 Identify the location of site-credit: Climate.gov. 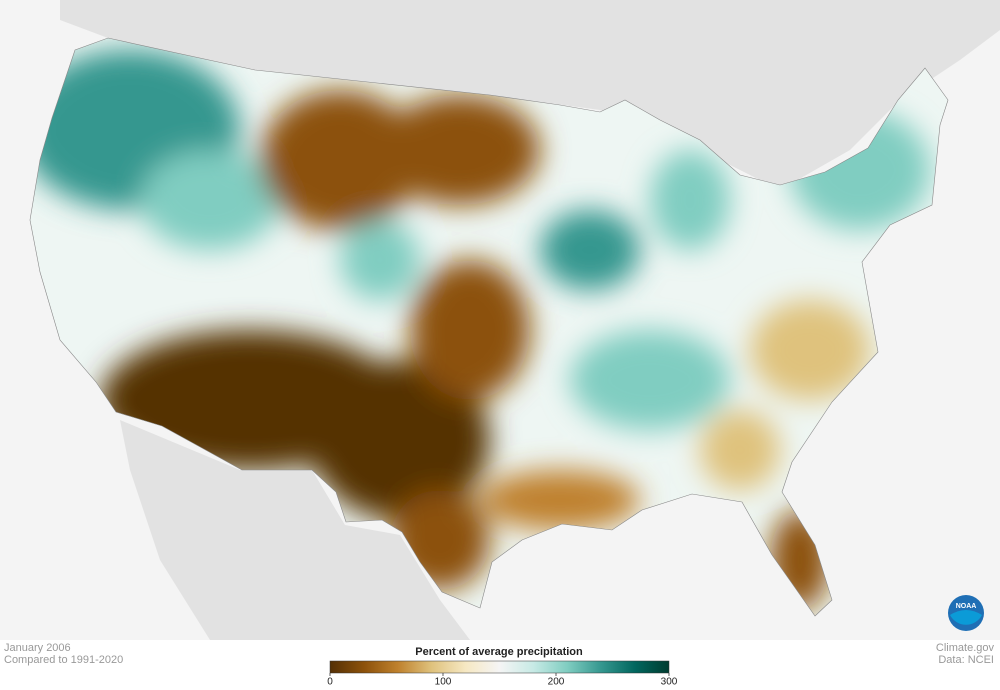
(965, 648).